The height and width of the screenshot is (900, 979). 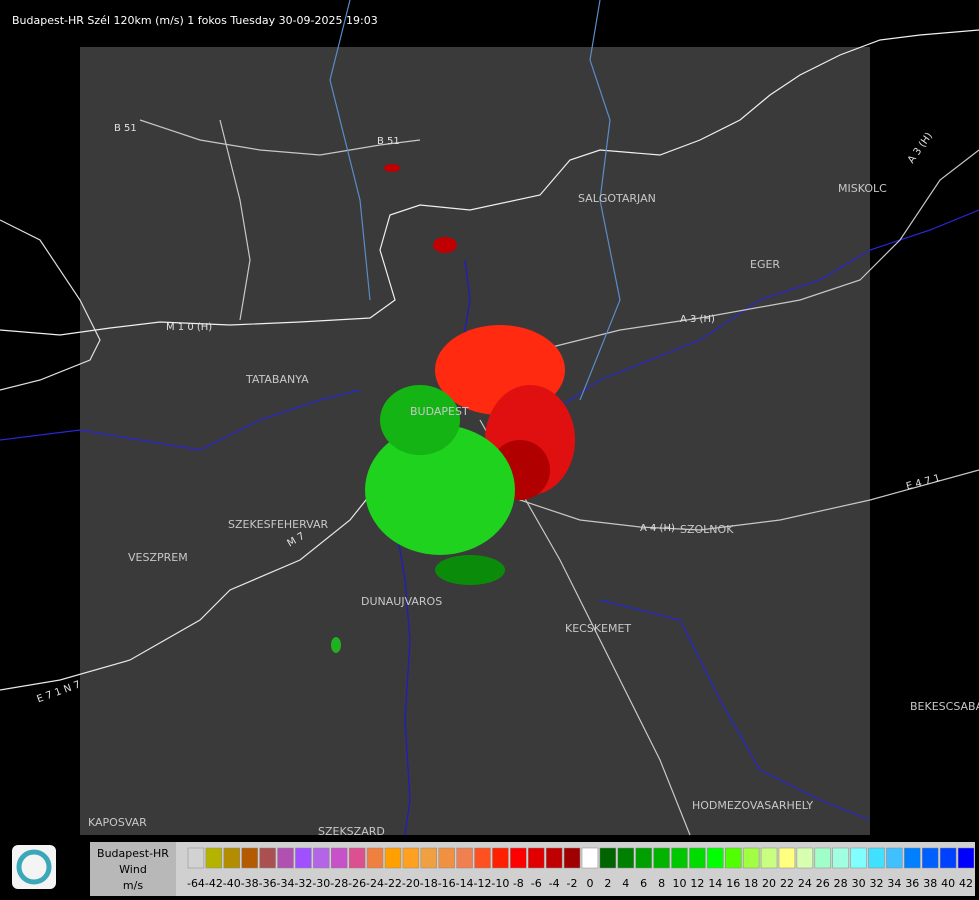 I want to click on legend-label: -38, so click(x=250, y=883).